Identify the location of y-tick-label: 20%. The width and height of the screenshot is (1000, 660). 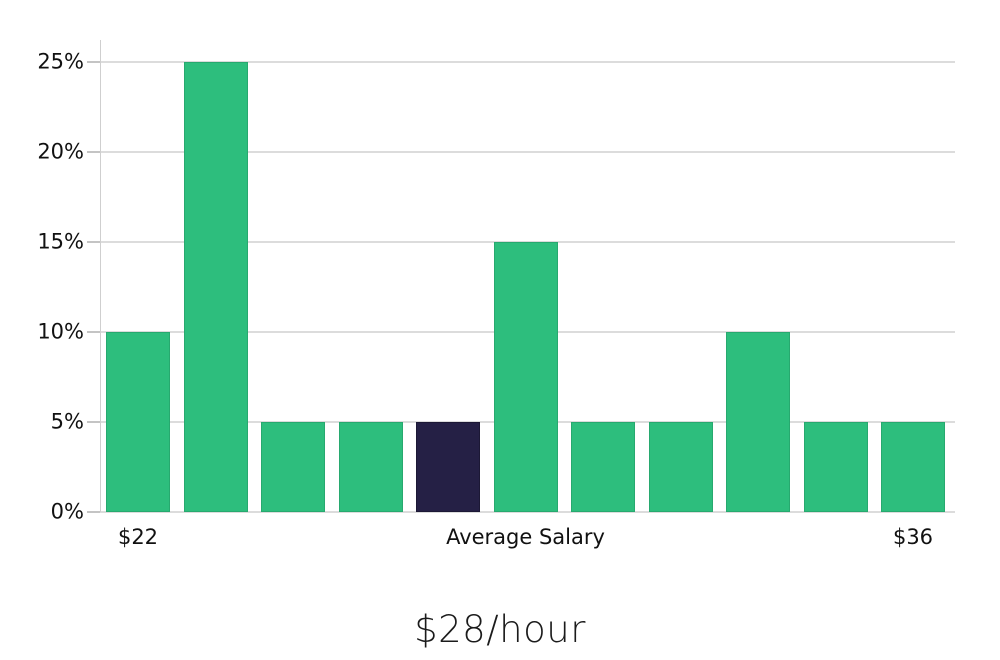
(60, 151).